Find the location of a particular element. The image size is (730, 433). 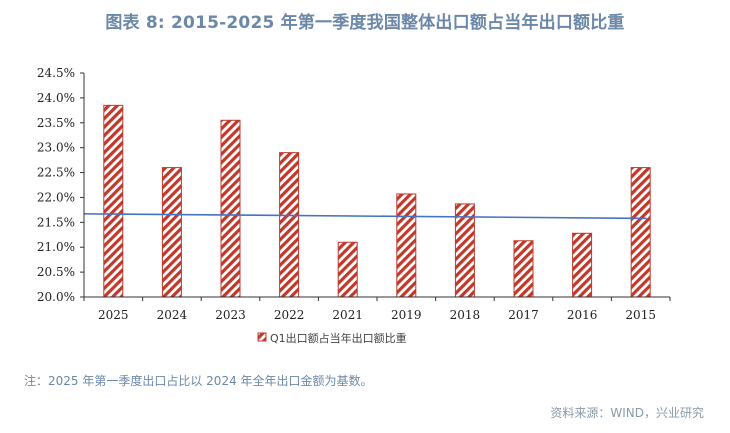

y-tick-label: 24.5% is located at coordinates (56, 73).